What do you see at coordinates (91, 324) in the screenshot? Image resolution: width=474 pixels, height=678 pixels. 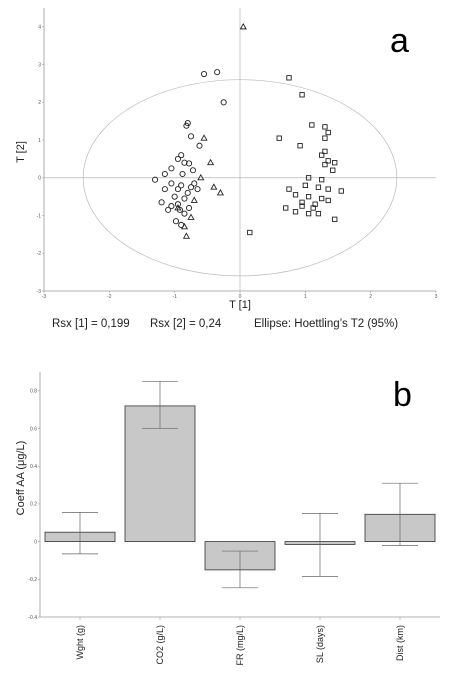 I see `rsx1-caption: Rsx [1] = 0,199` at bounding box center [91, 324].